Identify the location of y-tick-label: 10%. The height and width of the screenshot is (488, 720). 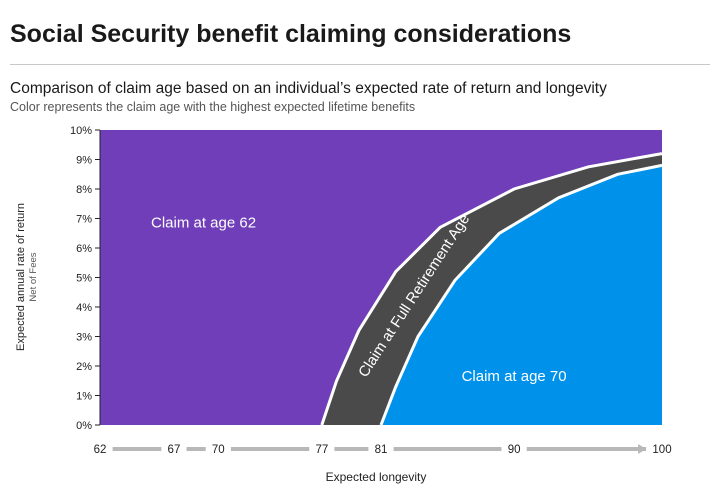
(81, 131).